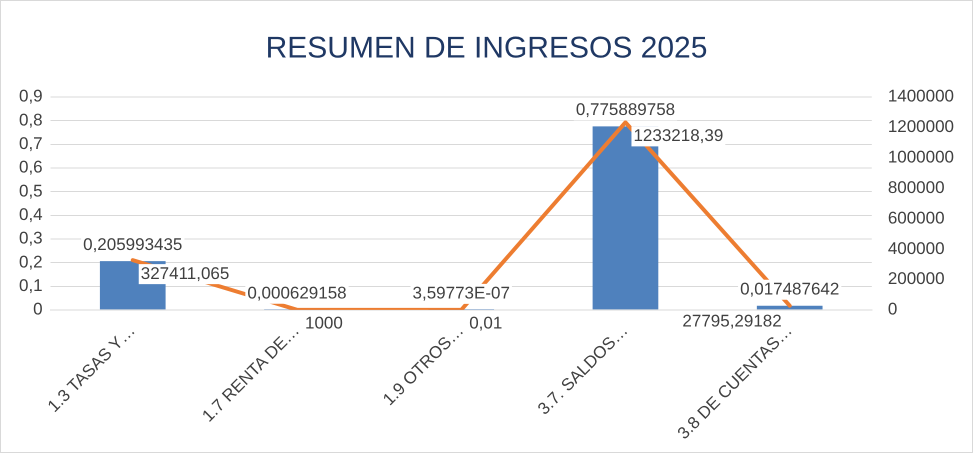 This screenshot has width=973, height=453. What do you see at coordinates (921, 157) in the screenshot?
I see `y2-tick-label: 1000000` at bounding box center [921, 157].